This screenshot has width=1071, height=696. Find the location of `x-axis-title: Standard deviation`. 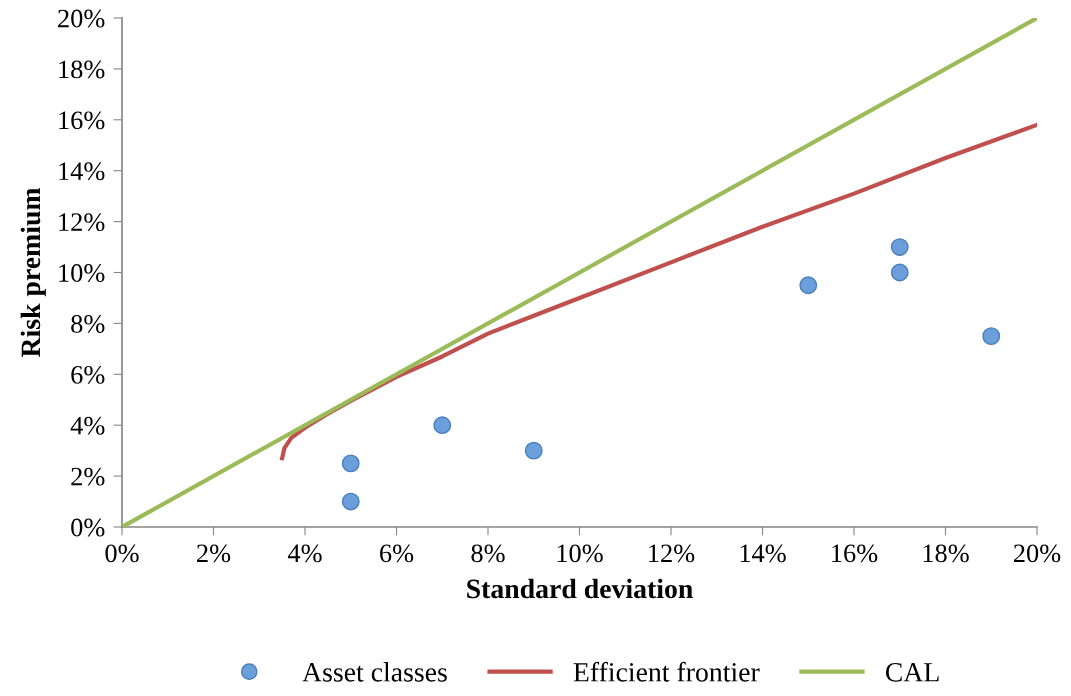

x-axis-title: Standard deviation is located at coordinates (580, 588).